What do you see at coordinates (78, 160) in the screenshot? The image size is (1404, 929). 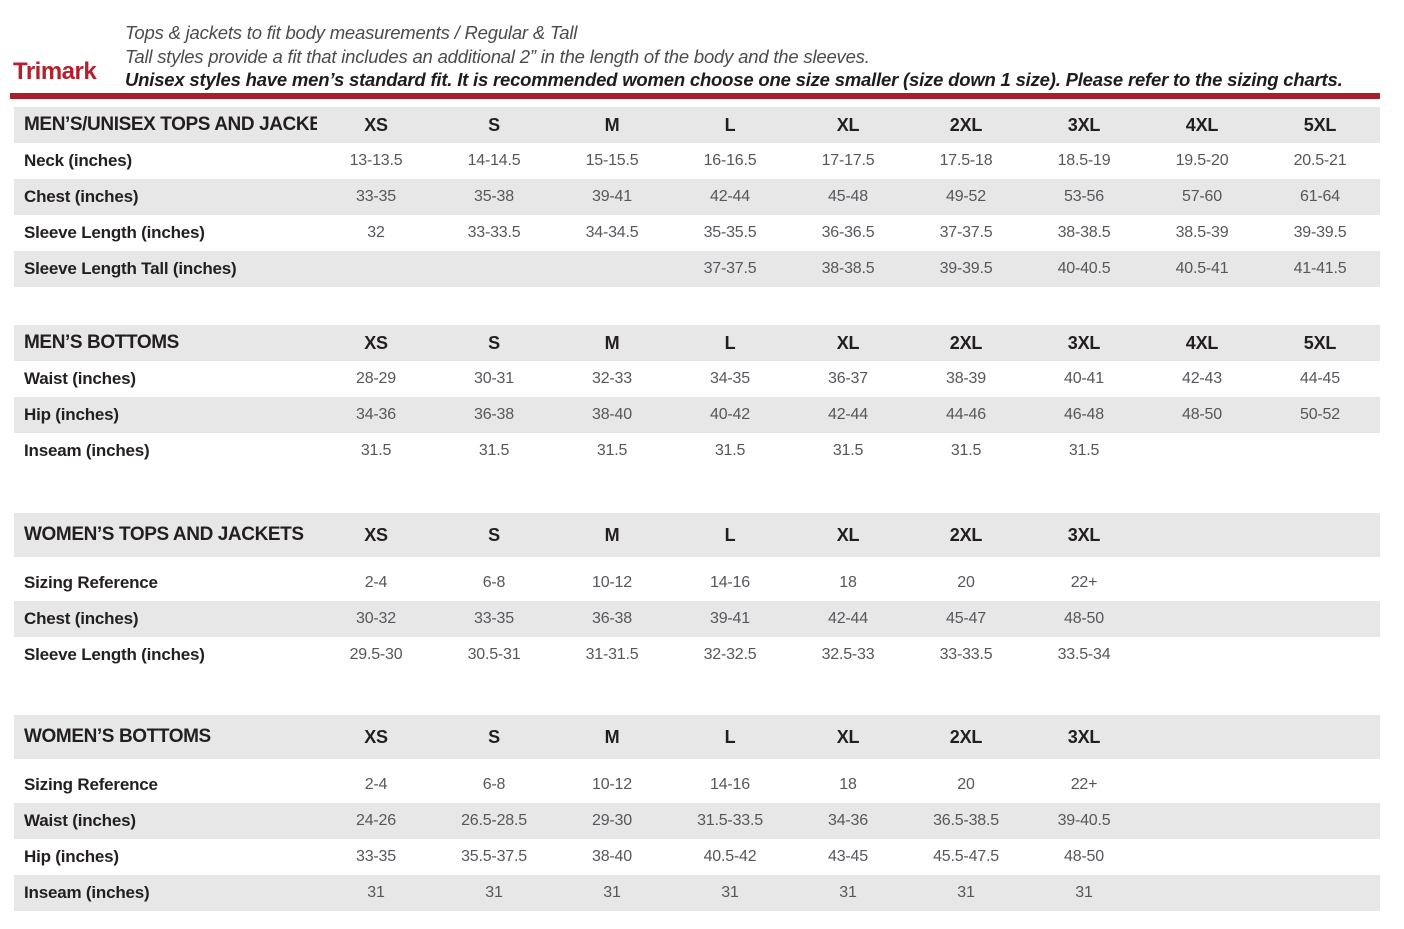 I see `row-label: Neck (inches)` at bounding box center [78, 160].